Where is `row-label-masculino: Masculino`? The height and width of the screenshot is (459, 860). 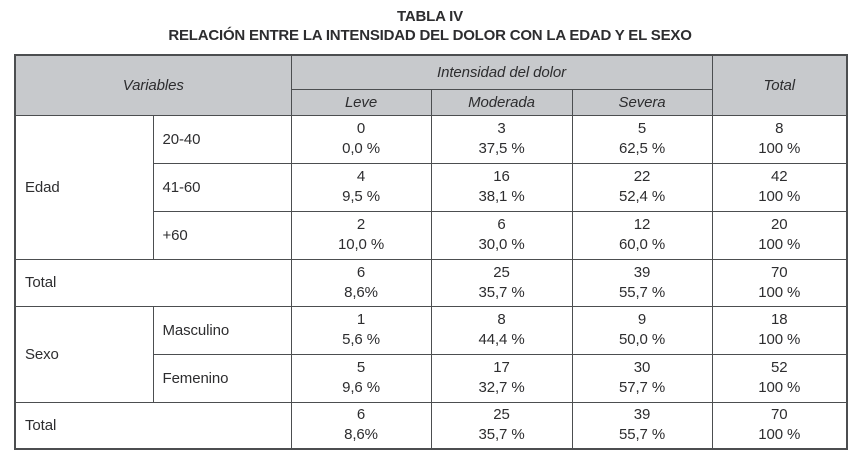
row-label-masculino: Masculino is located at coordinates (222, 330).